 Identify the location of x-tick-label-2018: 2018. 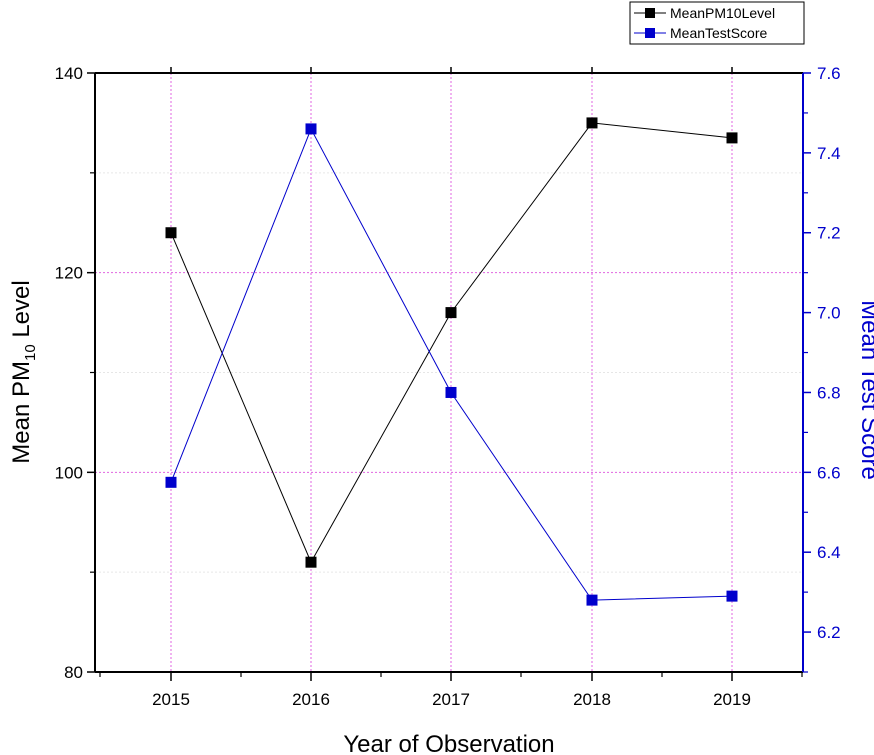
(592, 699).